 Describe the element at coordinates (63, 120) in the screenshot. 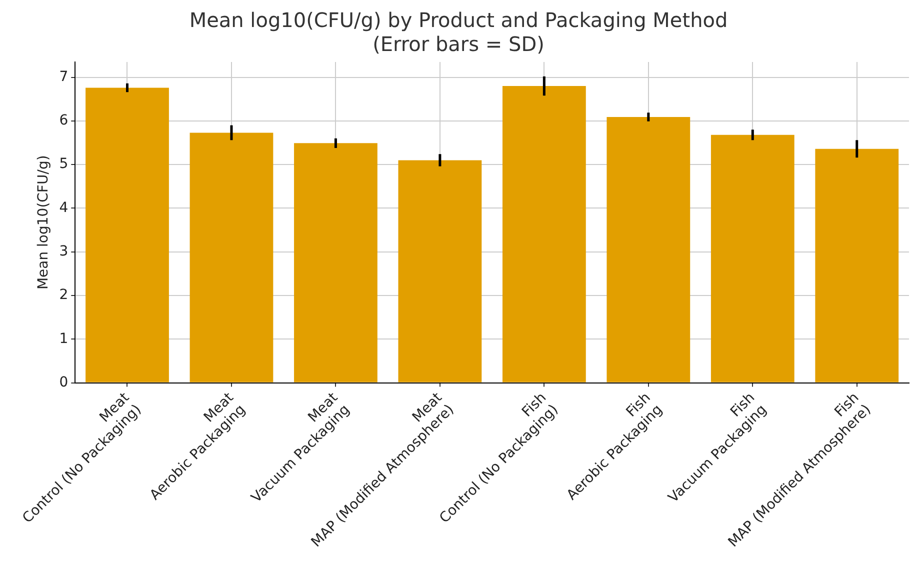

I see `y-tick-label: 6` at that location.